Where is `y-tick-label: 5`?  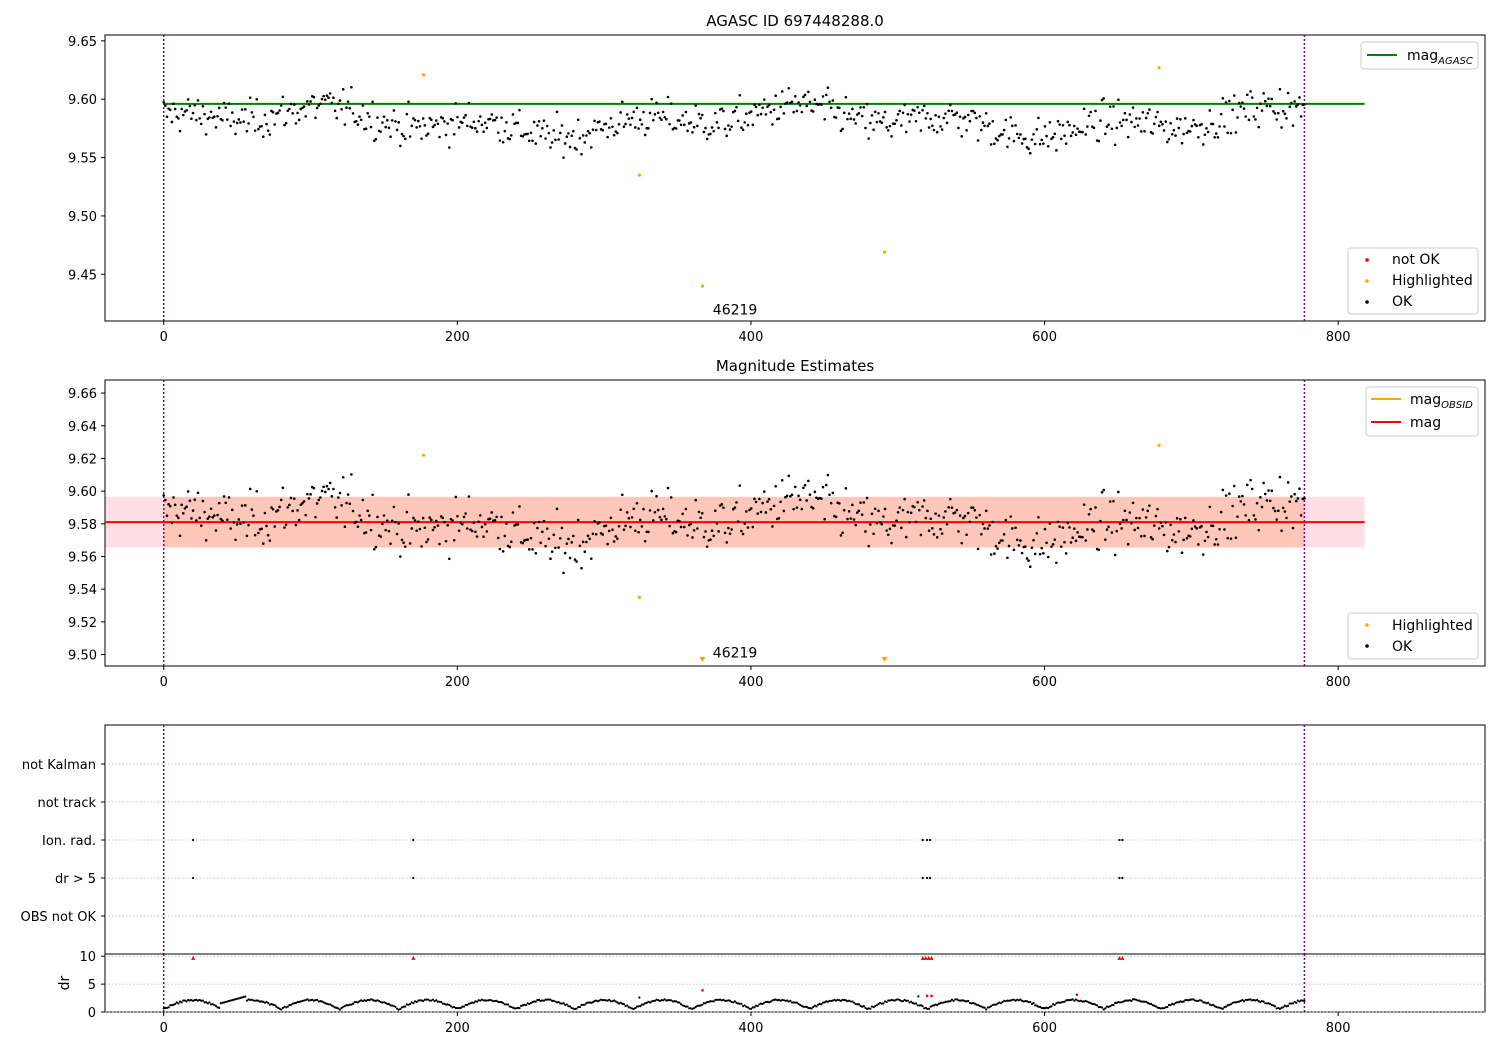 y-tick-label: 5 is located at coordinates (92, 985).